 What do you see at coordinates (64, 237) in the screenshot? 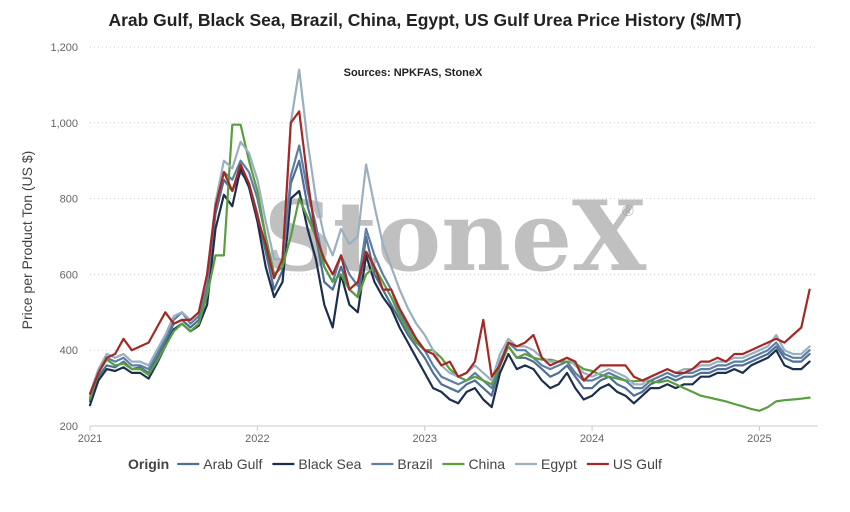
I see `y-axis-ticks: 200 400 600 800 1,000 1,200` at bounding box center [64, 237].